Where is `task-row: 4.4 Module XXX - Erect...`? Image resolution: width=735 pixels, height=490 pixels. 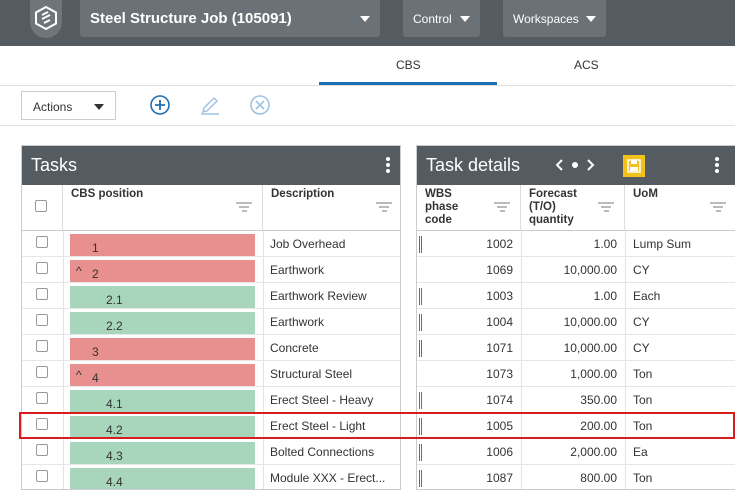
task-row: 4.4 Module XXX - Erect... is located at coordinates (211, 477).